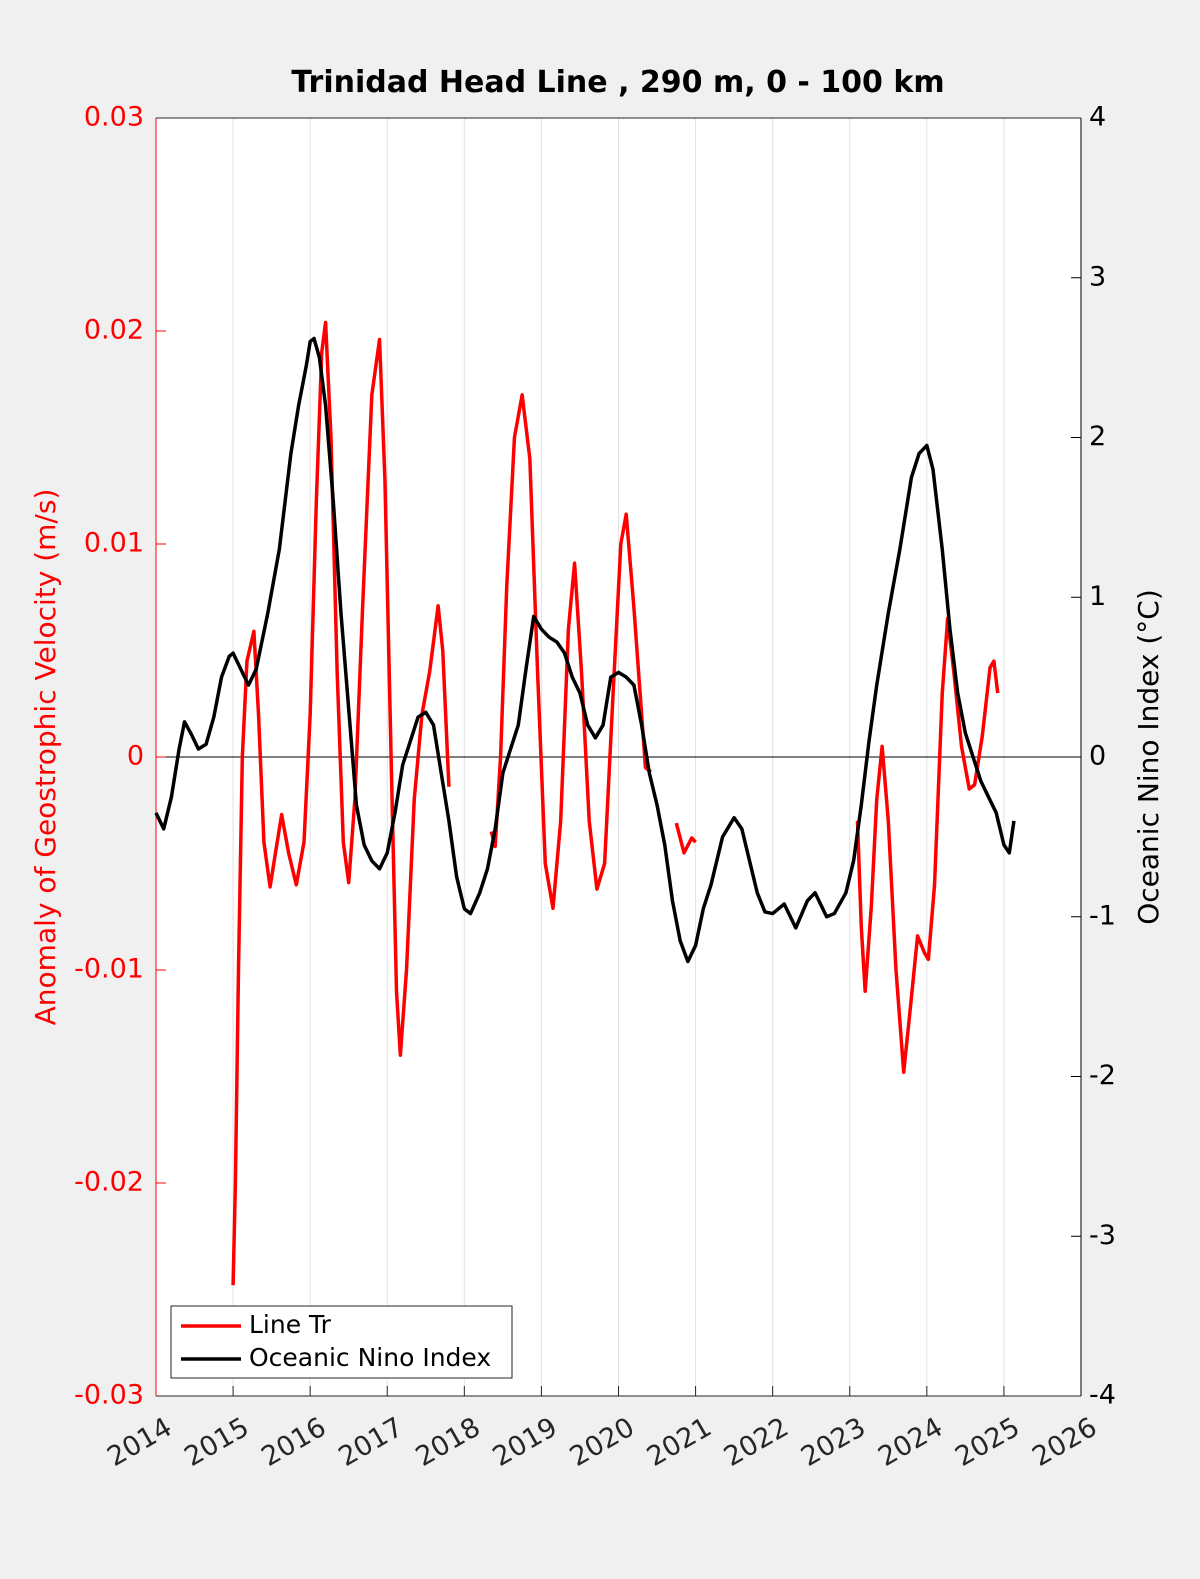 The width and height of the screenshot is (1200, 1579). Describe the element at coordinates (987, 1442) in the screenshot. I see `x-tick-label: 2025` at that location.